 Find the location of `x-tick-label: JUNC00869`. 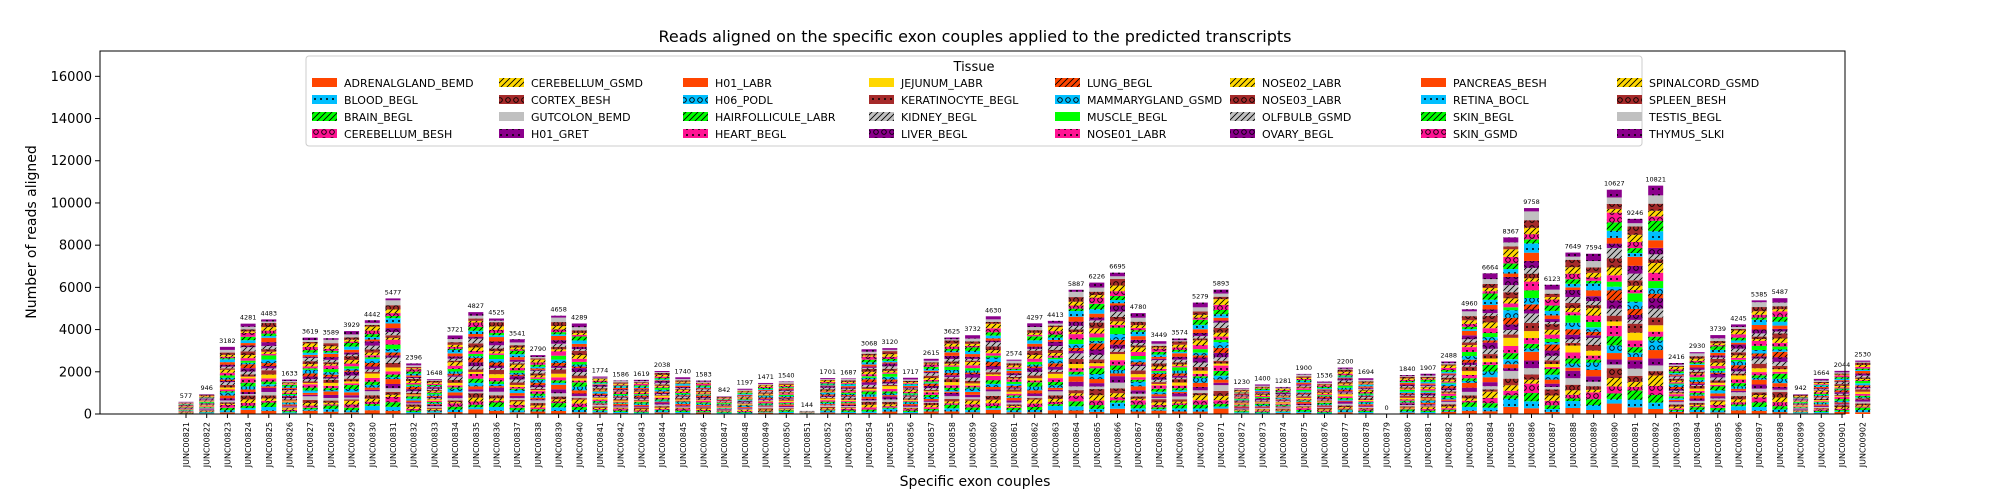

x-tick-label: JUNC00869 is located at coordinates (1180, 445).